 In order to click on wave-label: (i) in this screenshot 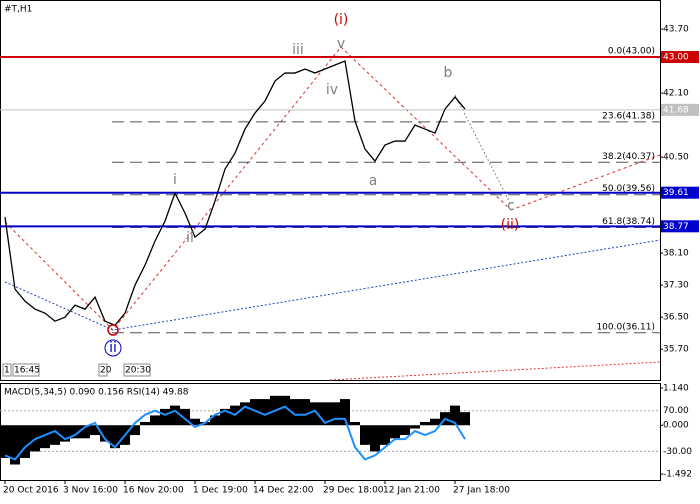, I will do `click(341, 20)`.